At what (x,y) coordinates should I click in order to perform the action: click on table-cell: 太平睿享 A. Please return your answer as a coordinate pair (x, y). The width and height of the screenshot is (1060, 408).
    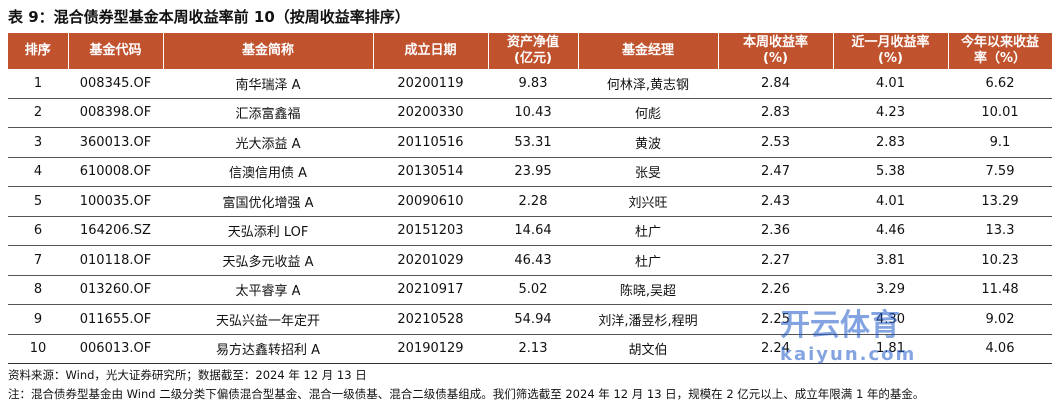
    Looking at the image, I should click on (268, 290).